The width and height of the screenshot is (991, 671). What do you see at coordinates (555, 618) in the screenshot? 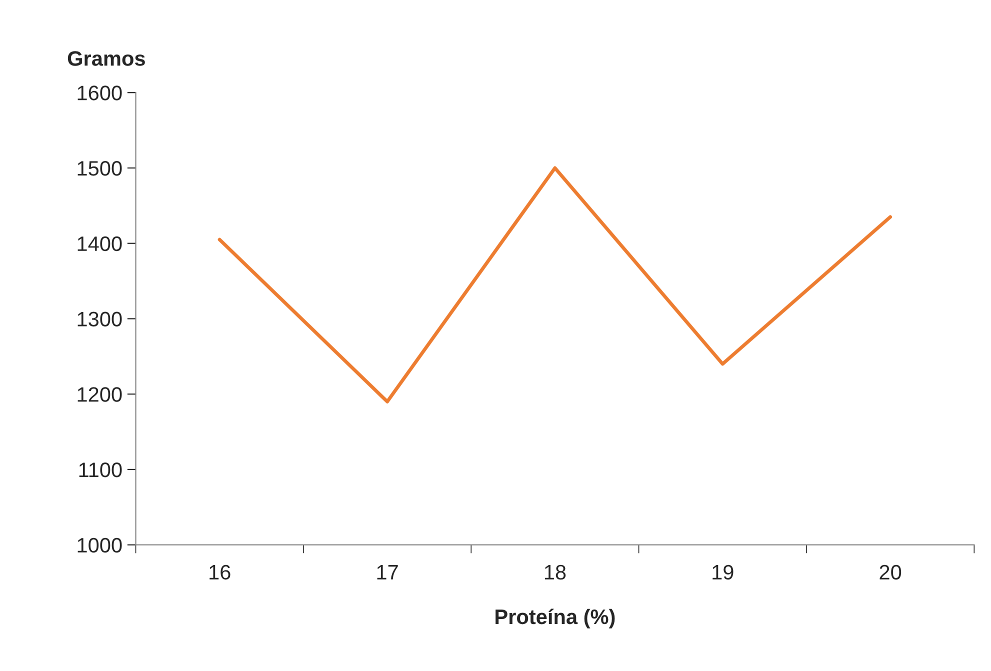
I see `x-axis-title: Proteína (%)` at bounding box center [555, 618].